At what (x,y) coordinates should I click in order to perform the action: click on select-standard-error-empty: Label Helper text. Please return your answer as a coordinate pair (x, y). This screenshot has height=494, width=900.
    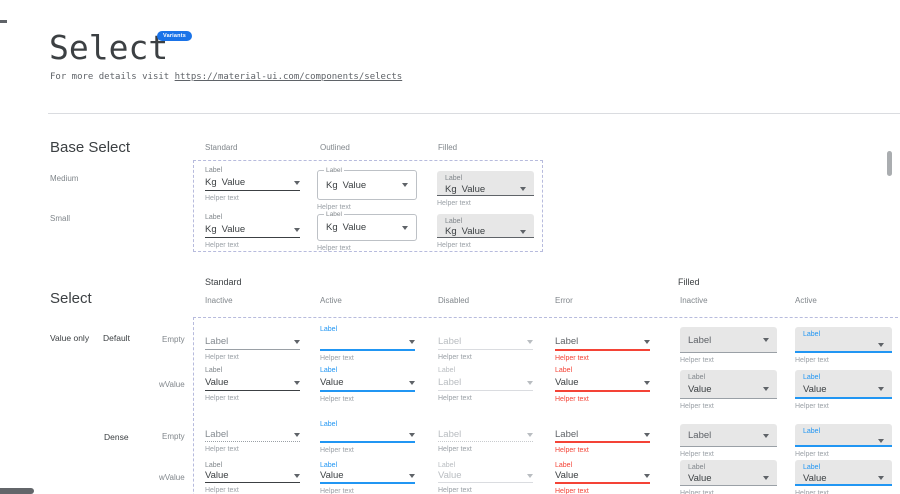
    Looking at the image, I should click on (602, 344).